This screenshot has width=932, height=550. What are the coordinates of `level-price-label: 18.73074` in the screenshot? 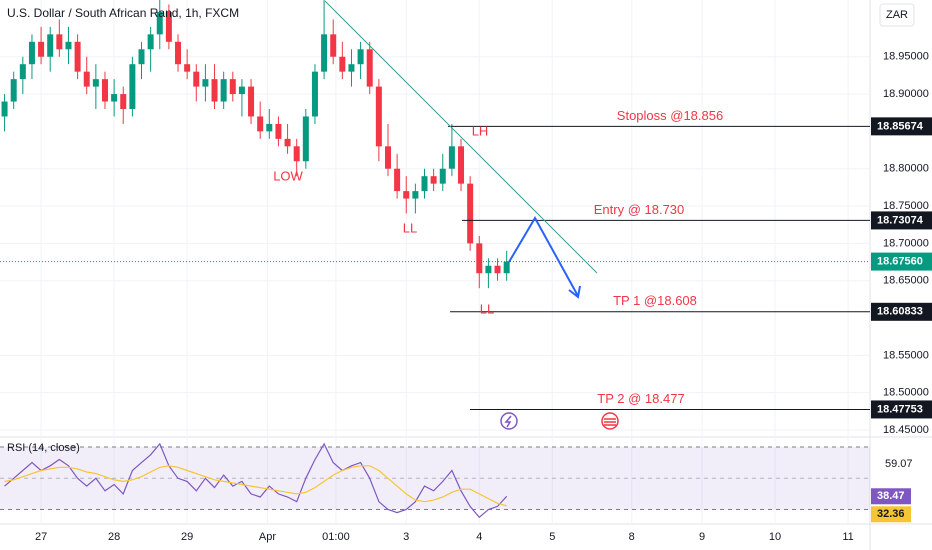 It's located at (900, 220).